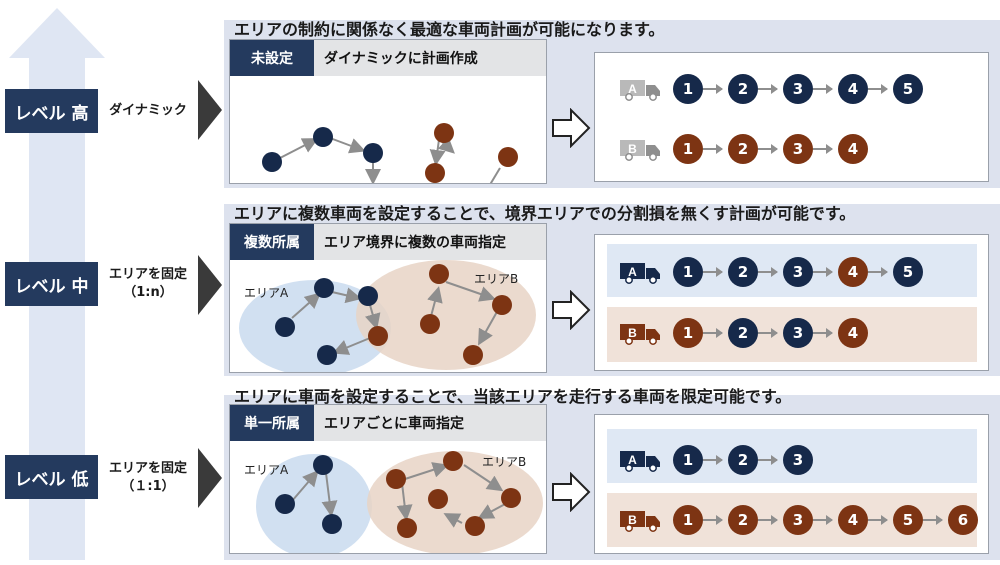 The width and height of the screenshot is (1000, 565). Describe the element at coordinates (545, 213) in the screenshot. I see `section-title-2: エリアに複数車両を設定することで、境界エリアでの分割損を無くす計画が可能です。` at that location.